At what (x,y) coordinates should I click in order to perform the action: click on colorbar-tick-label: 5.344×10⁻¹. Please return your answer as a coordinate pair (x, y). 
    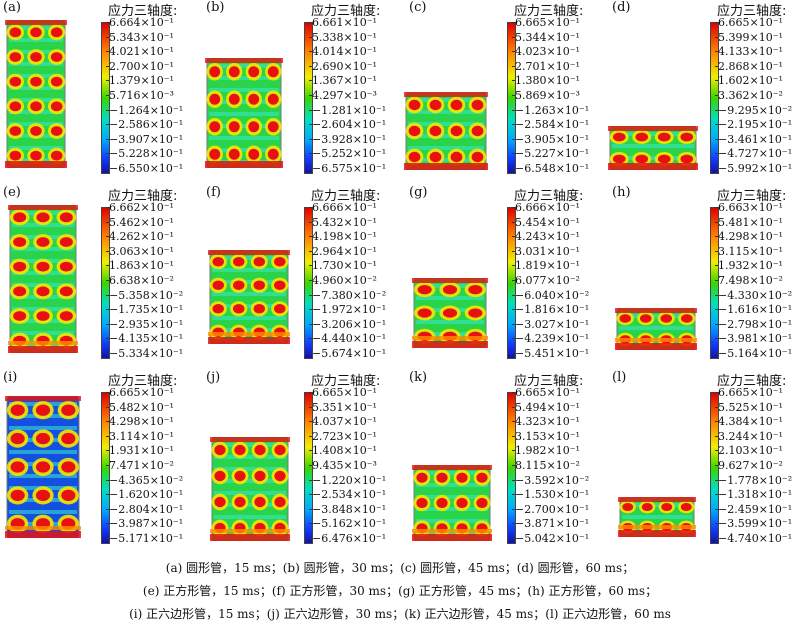
    Looking at the image, I should click on (546, 37).